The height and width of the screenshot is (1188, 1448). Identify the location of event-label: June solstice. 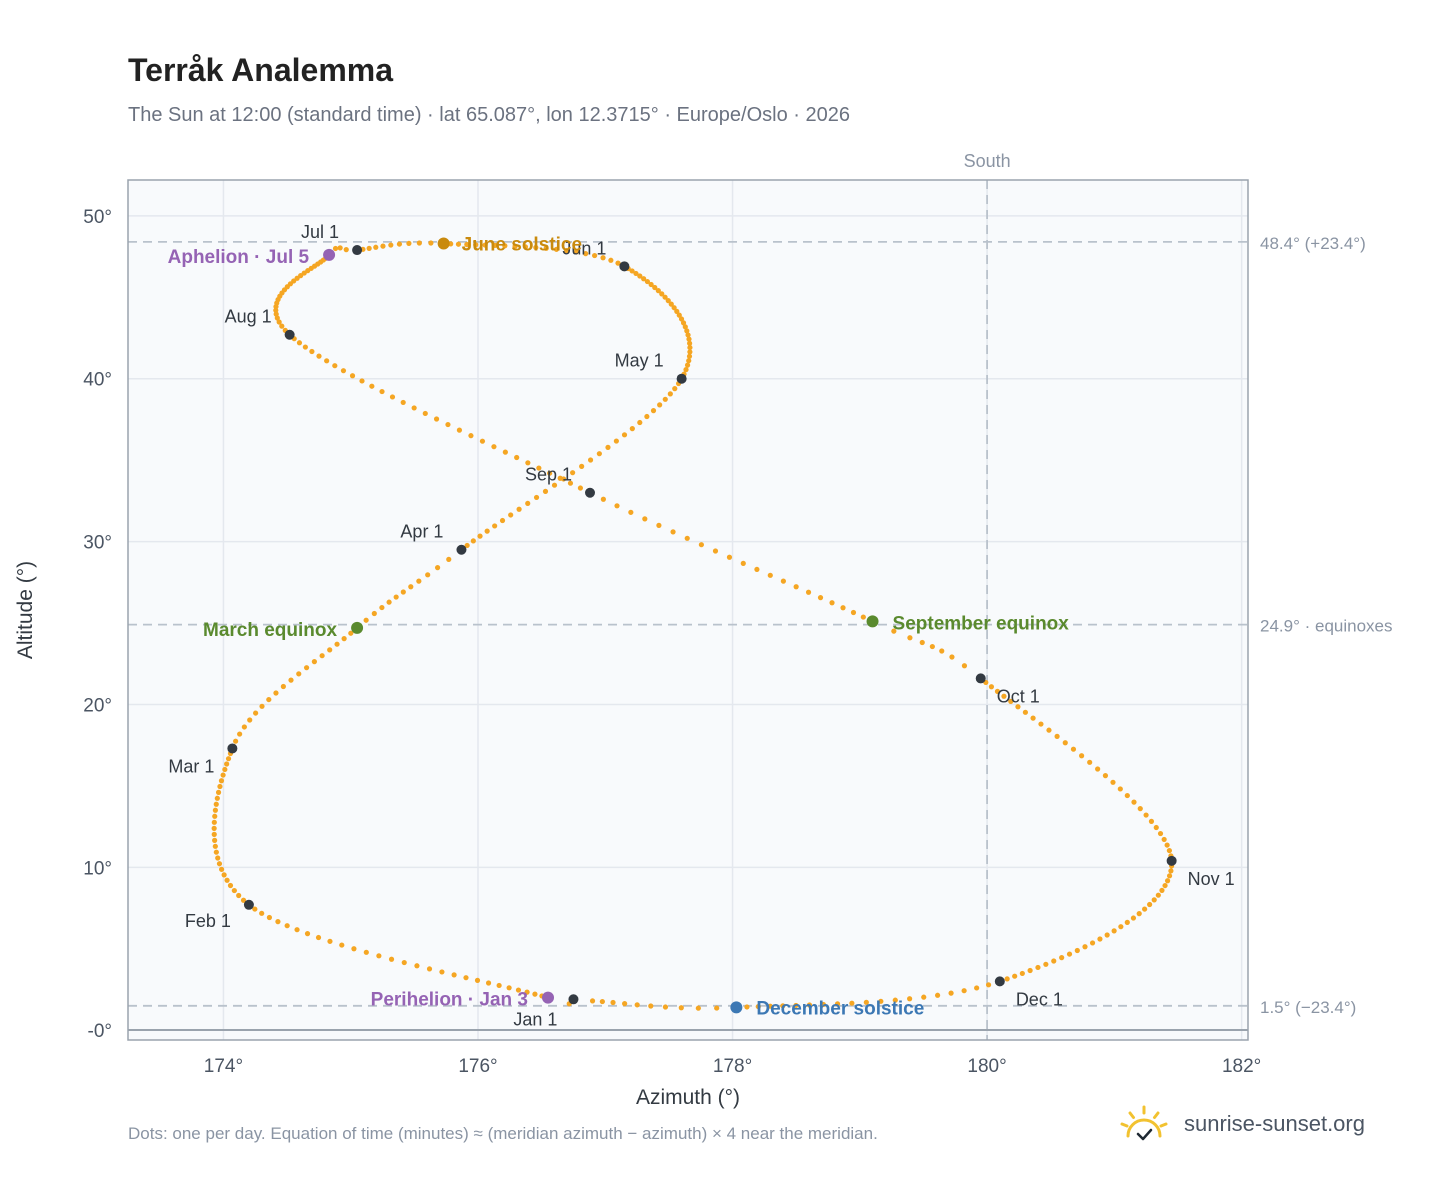
(522, 245).